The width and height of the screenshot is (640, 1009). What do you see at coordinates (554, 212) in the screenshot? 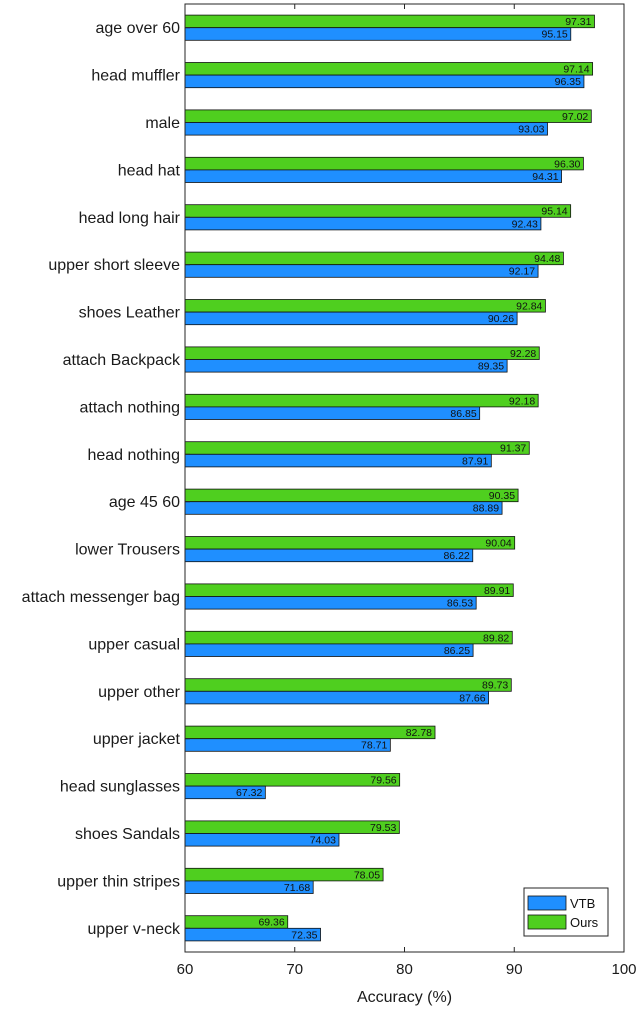
I see `data-label-ours-head-long-hair: 95.14` at bounding box center [554, 212].